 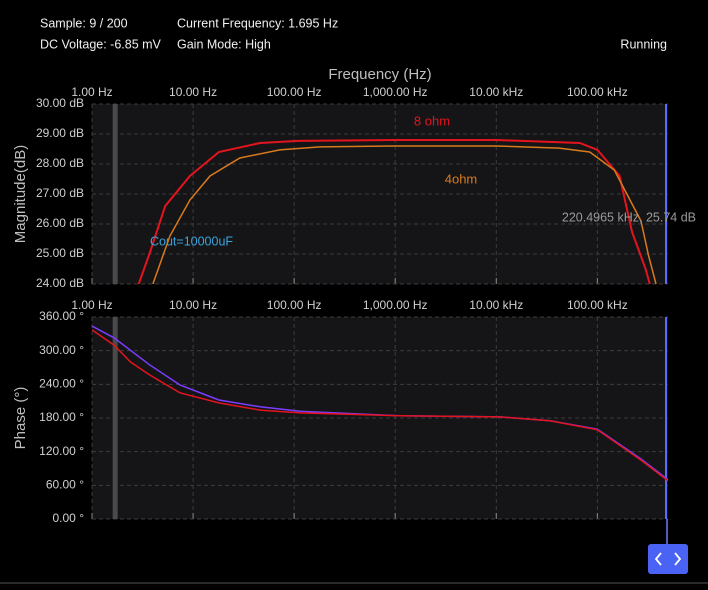 I want to click on cursor-nav-button, so click(x=668, y=559).